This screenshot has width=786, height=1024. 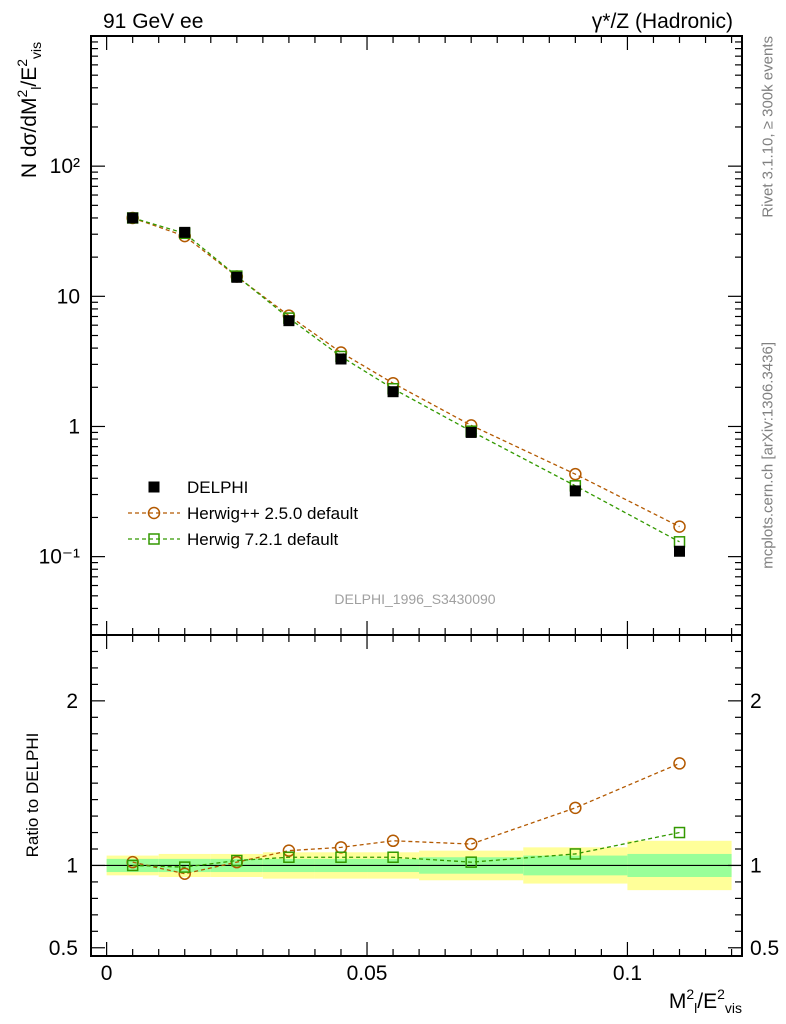 I want to click on ratio-uncertainty-bands, so click(x=416, y=865).